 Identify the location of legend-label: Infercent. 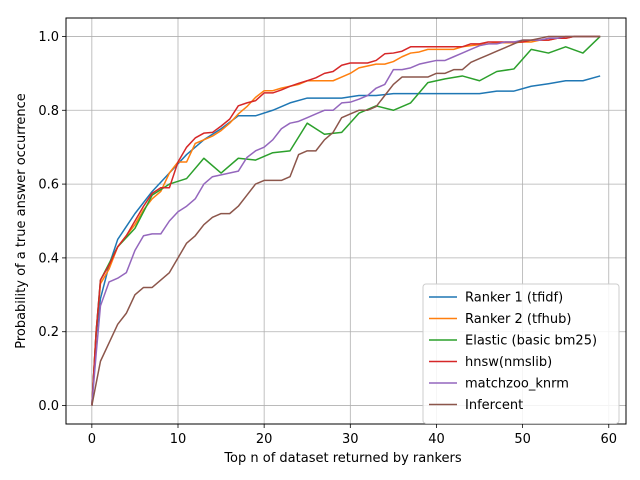
(494, 405).